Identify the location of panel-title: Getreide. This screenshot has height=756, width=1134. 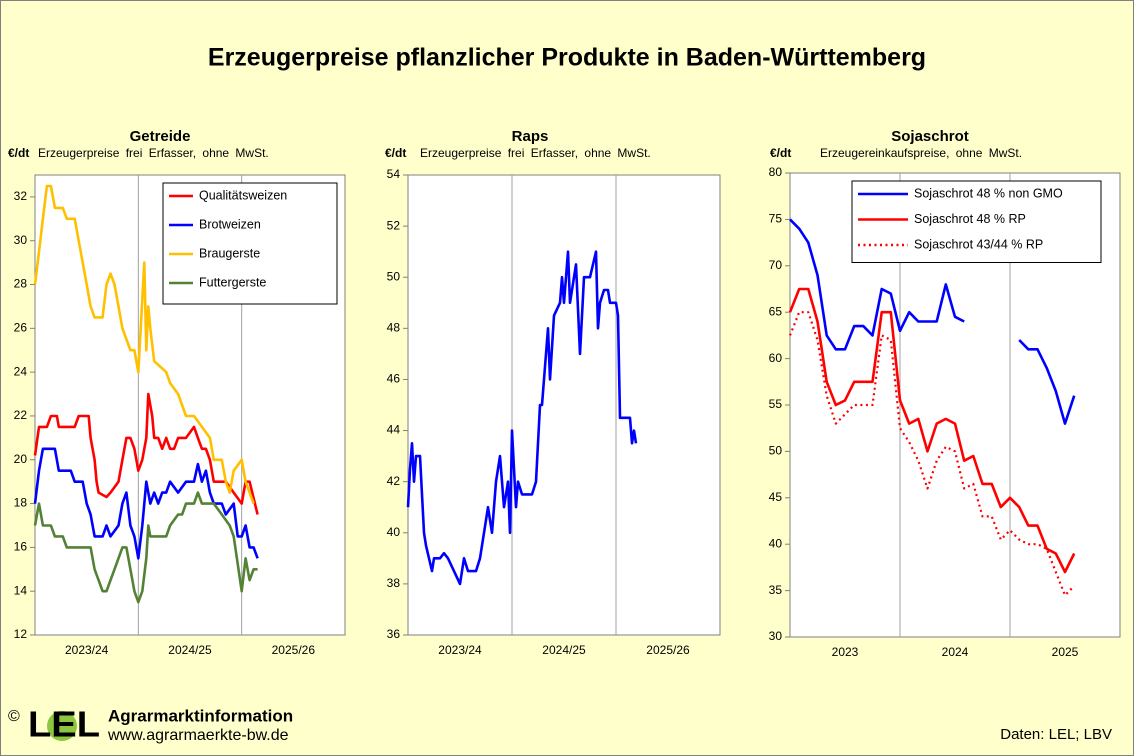
(160, 136).